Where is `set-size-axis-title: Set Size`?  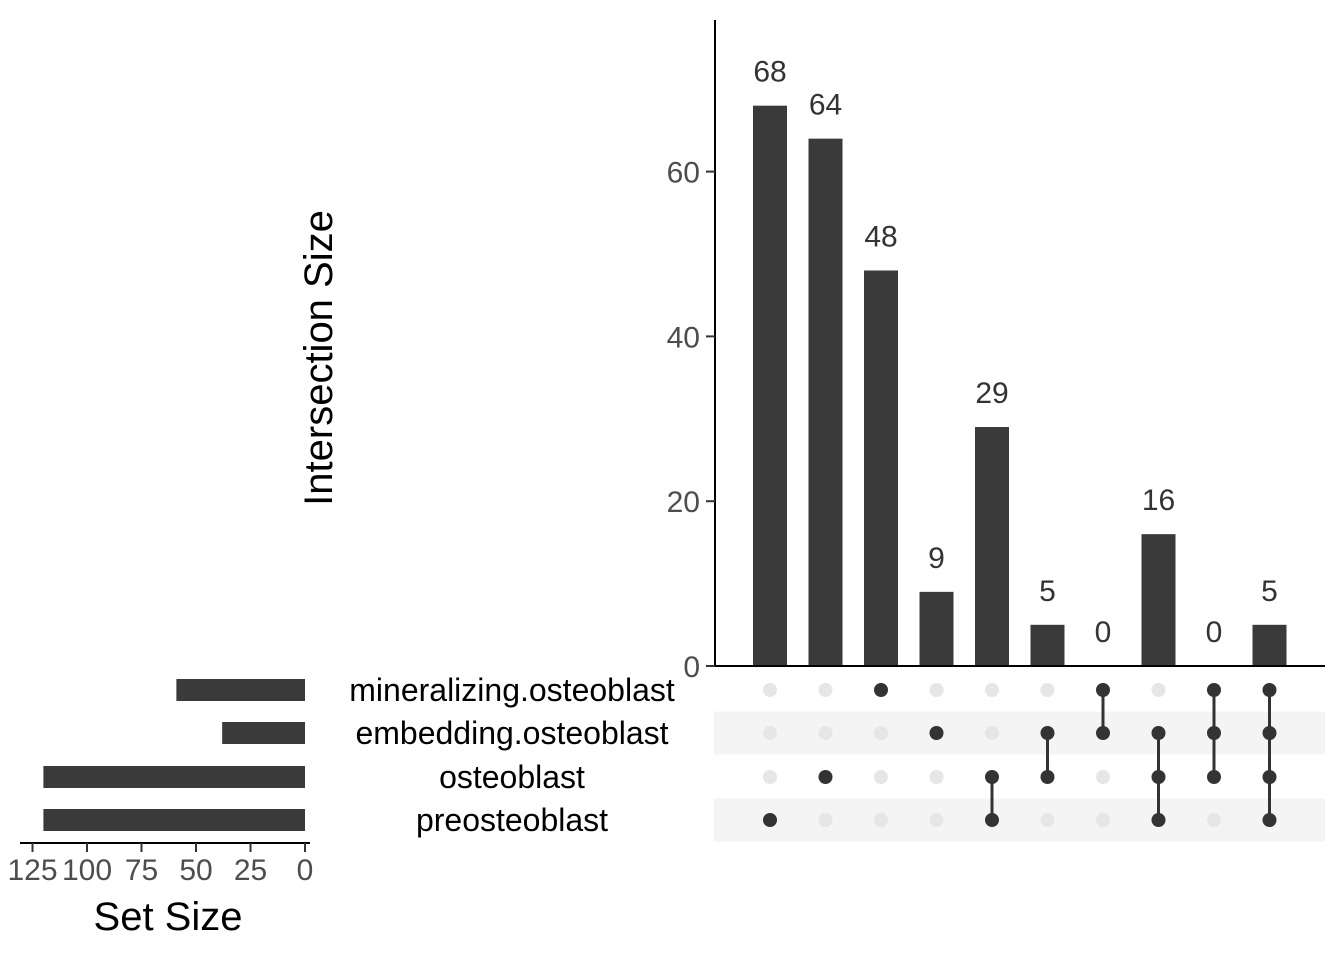
set-size-axis-title: Set Size is located at coordinates (168, 917).